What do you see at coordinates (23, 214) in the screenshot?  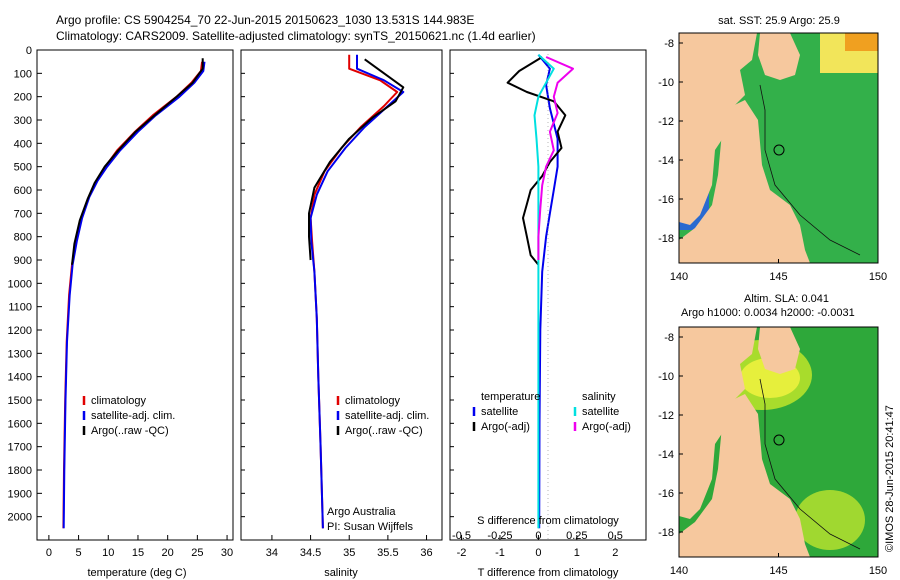 I see `y-tick-label: 700` at bounding box center [23, 214].